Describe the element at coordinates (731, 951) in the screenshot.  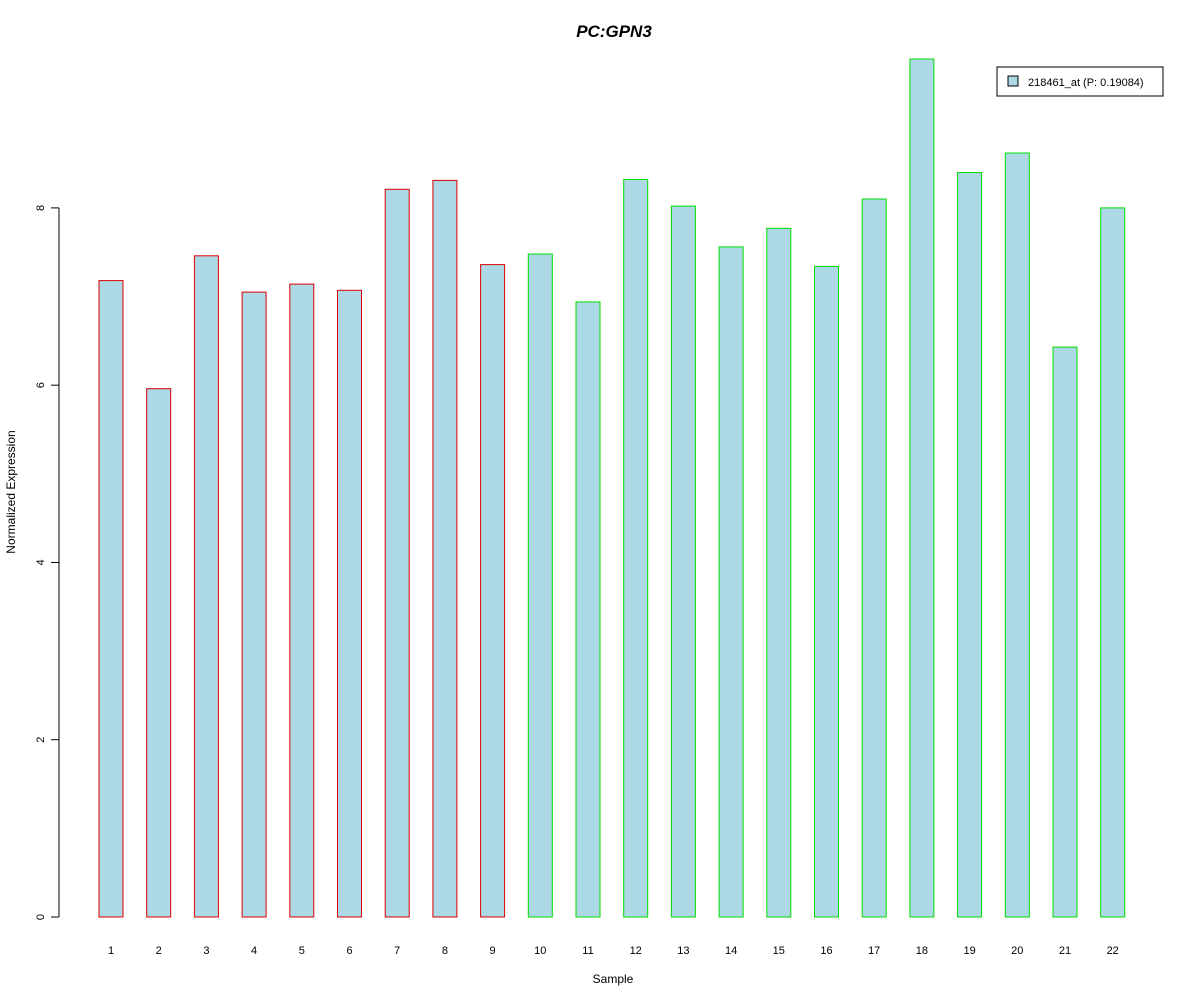
I see `x-tick-label: 14` at that location.